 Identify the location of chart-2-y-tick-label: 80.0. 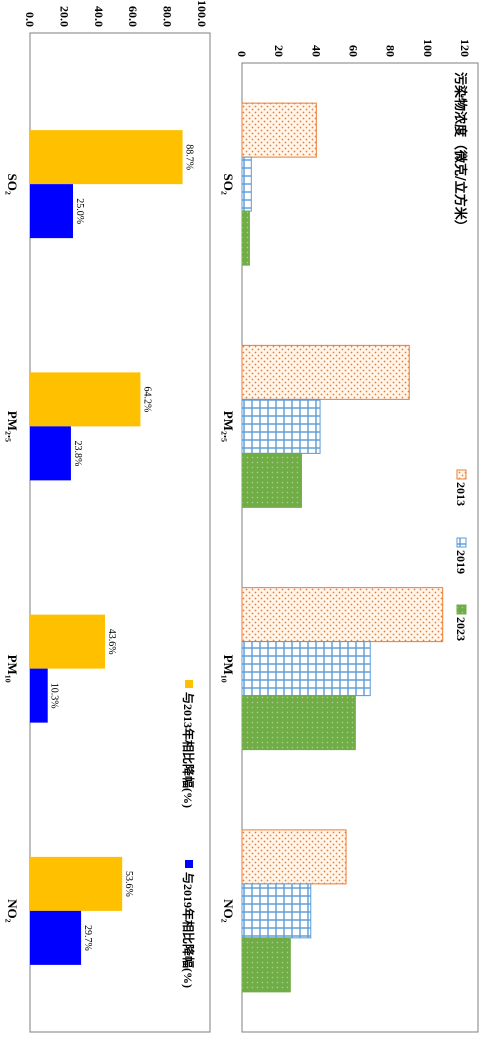
(168, 16).